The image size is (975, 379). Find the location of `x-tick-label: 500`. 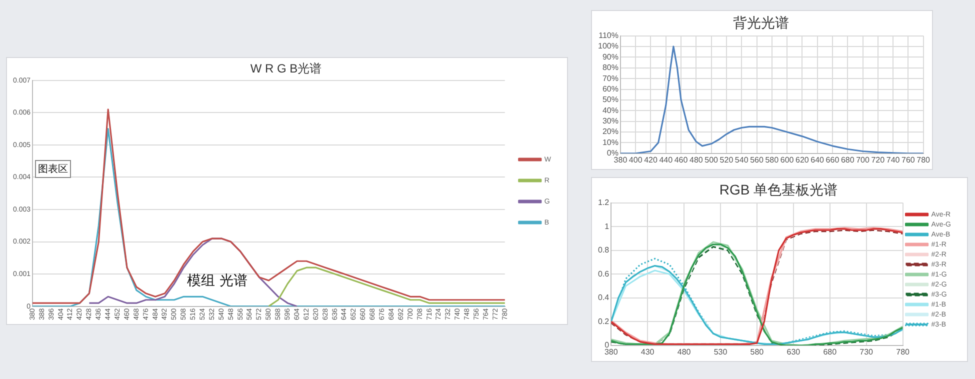

x-tick-label: 500 is located at coordinates (711, 159).